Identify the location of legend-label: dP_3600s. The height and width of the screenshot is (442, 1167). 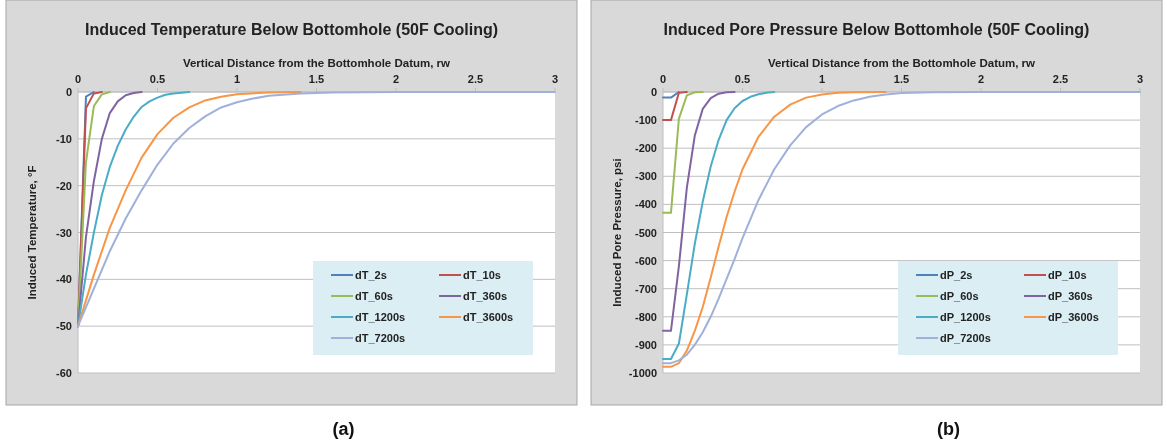
(1073, 317).